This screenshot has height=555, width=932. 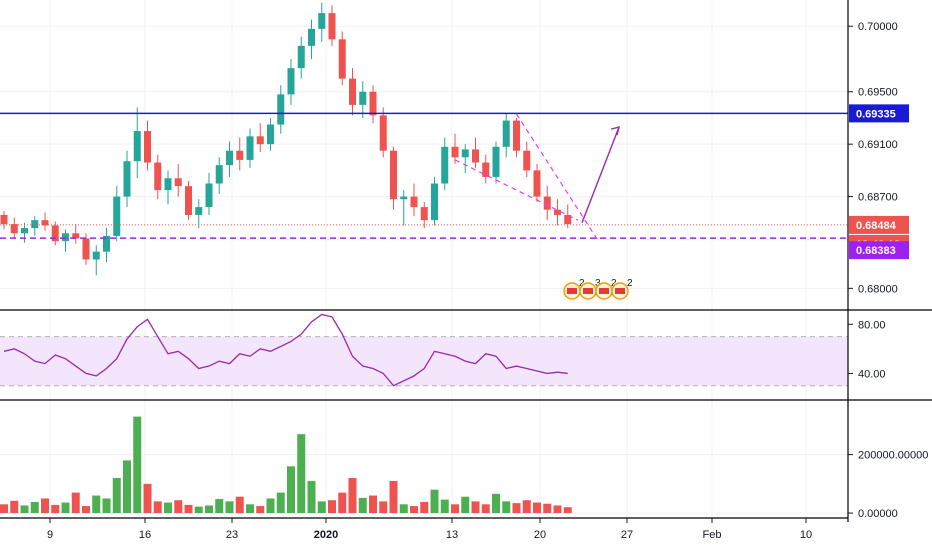 I want to click on x-tick-label: 10, so click(x=806, y=535).